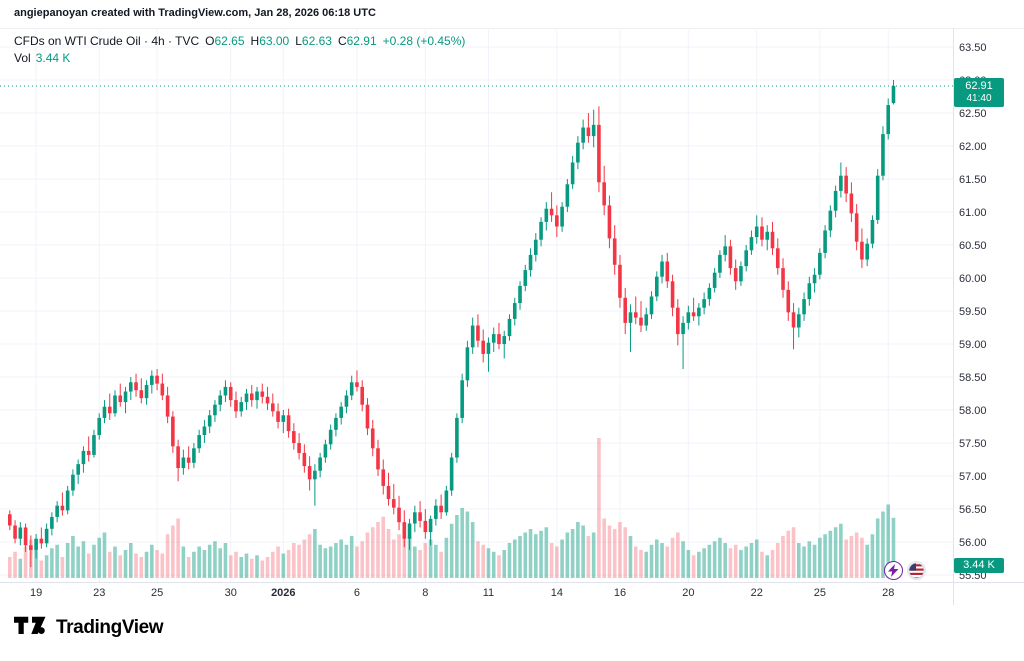  Describe the element at coordinates (298, 41) in the screenshot. I see `low-label: L` at that location.